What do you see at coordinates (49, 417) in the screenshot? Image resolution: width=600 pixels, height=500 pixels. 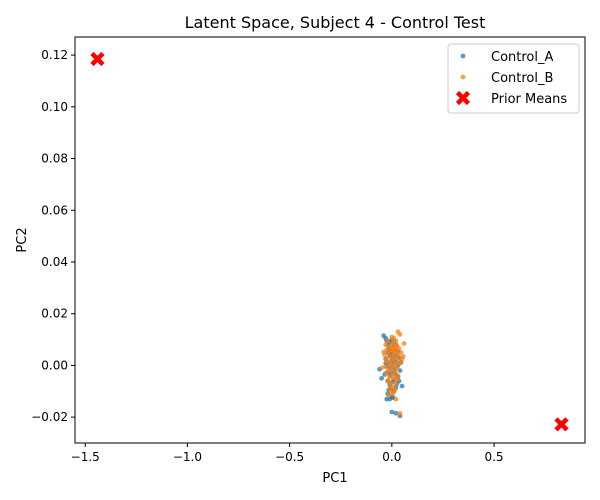 I see `y-tick-label: −0.02` at bounding box center [49, 417].